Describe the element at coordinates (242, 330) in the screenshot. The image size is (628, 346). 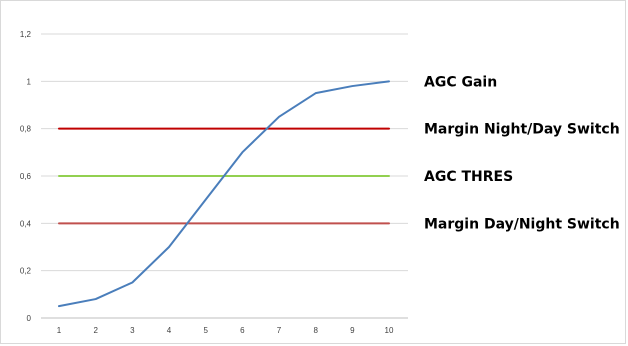
I see `x-tick-label: 6` at that location.